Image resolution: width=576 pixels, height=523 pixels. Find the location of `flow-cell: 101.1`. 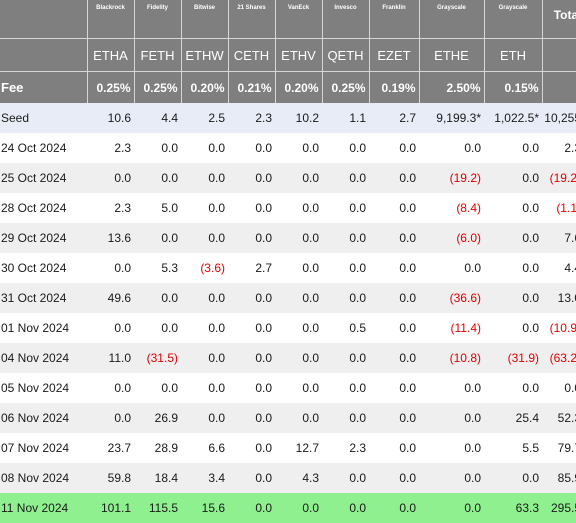

flow-cell: 101.1 is located at coordinates (110, 508).